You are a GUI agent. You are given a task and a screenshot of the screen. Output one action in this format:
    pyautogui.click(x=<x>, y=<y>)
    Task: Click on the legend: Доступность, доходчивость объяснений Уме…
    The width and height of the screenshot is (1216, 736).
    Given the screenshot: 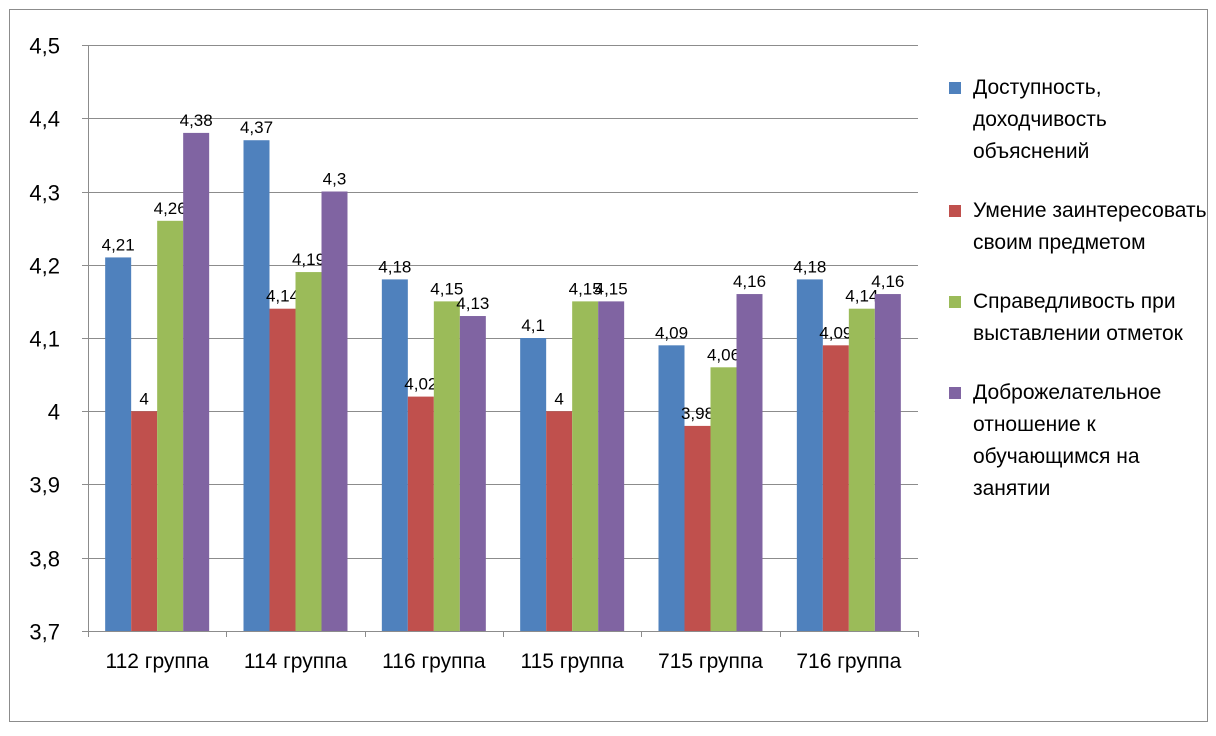 What is the action you would take?
    pyautogui.click(x=1077, y=288)
    